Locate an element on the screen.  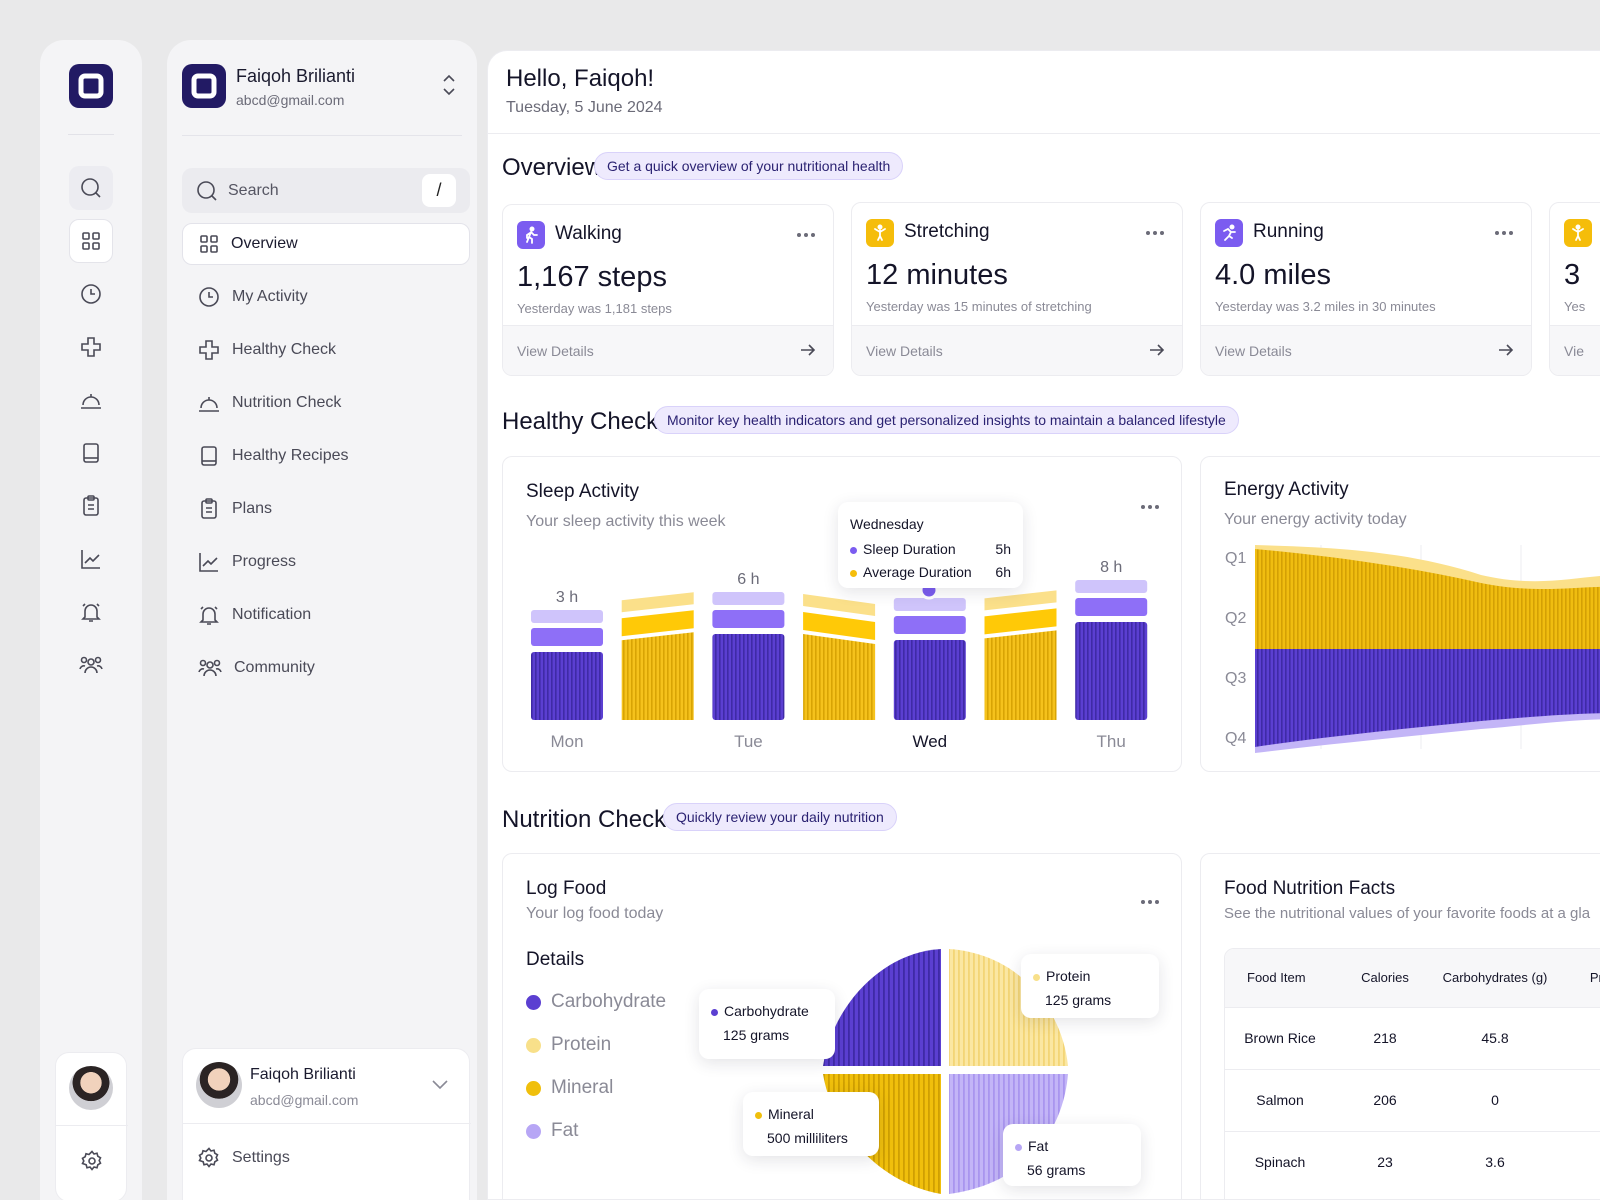
rail-medical-cross-icon is located at coordinates (91, 347).